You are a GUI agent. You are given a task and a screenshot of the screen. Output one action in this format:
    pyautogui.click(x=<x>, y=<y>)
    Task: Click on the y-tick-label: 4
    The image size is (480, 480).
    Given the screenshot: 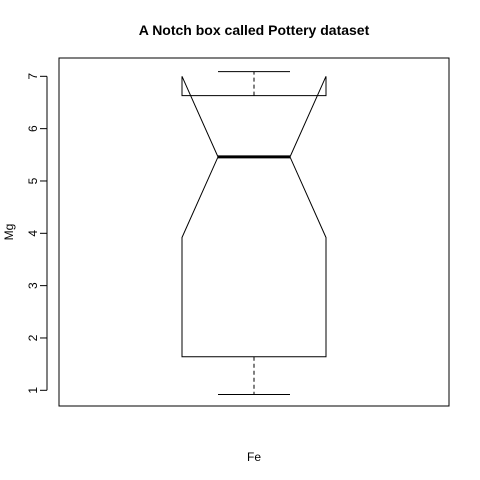 What is the action you would take?
    pyautogui.click(x=33, y=233)
    